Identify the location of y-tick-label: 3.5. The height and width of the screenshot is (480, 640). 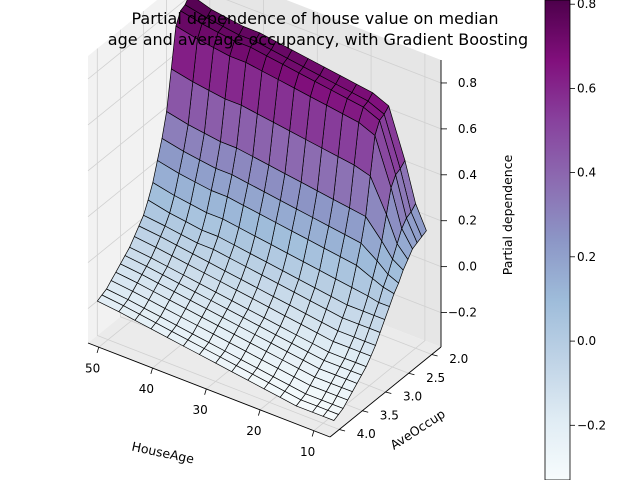
(389, 415).